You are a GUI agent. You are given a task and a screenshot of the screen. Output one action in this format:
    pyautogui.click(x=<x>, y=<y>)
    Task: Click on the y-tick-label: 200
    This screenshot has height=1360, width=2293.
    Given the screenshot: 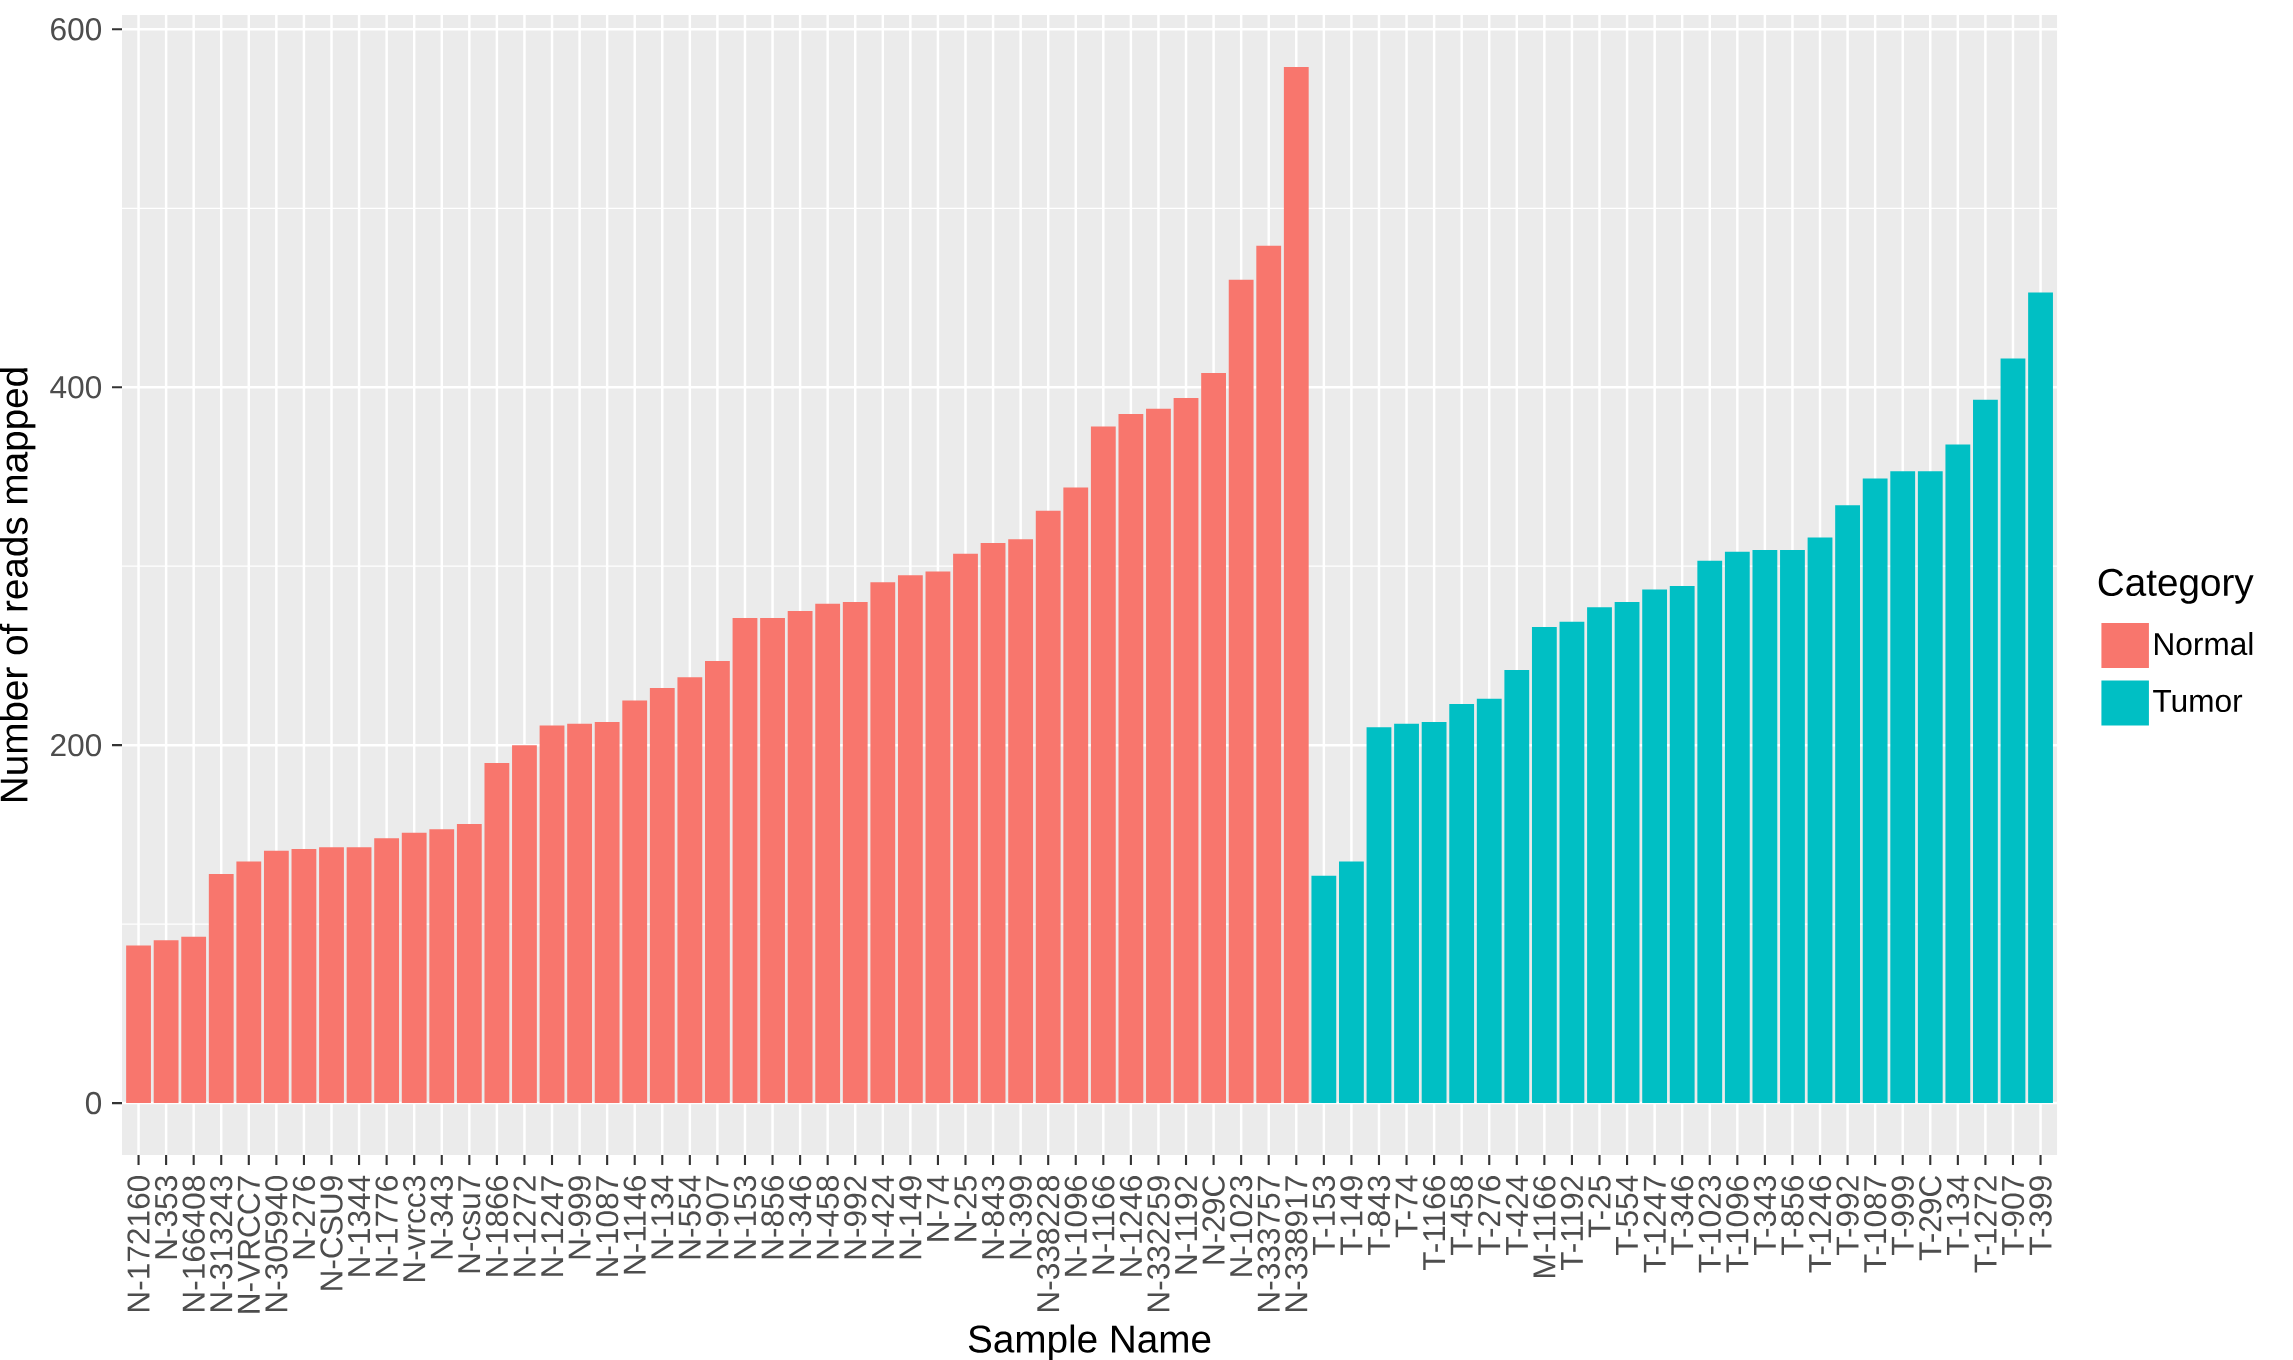 What is the action you would take?
    pyautogui.click(x=76, y=745)
    